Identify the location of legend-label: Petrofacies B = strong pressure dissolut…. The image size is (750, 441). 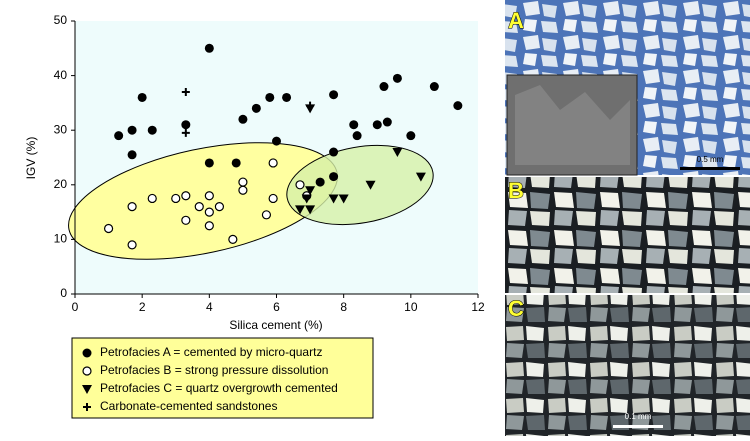
(214, 370).